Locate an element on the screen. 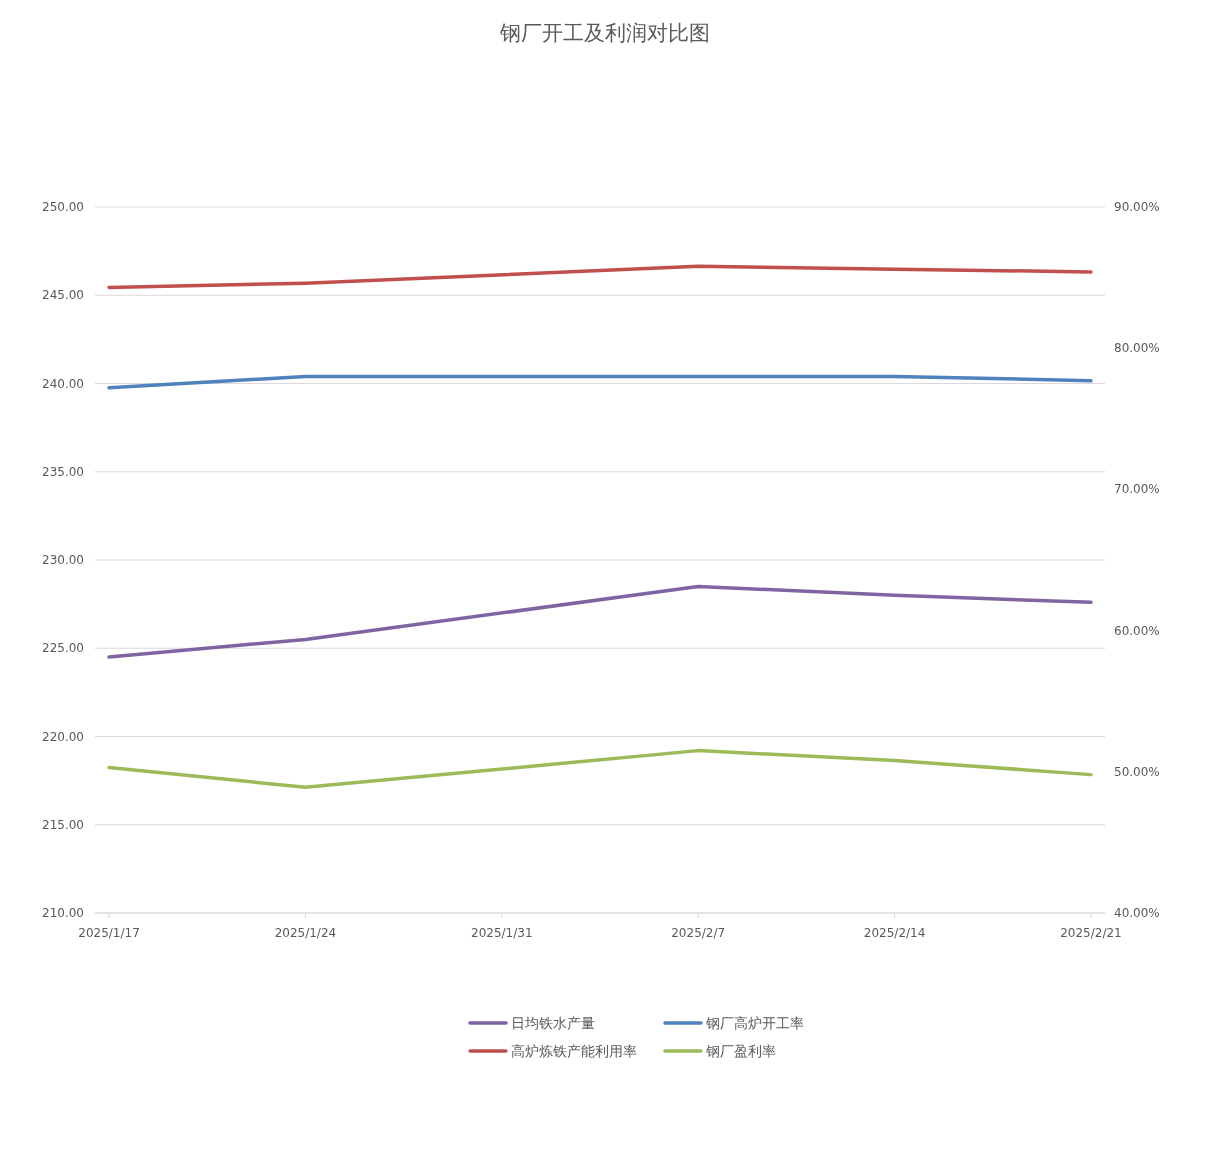 The height and width of the screenshot is (1153, 1209). x-tick-label: 2025/2/14 is located at coordinates (894, 933).